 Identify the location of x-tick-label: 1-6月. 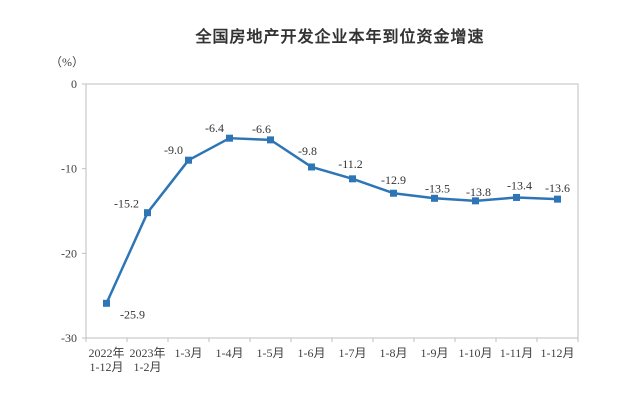
(312, 353).